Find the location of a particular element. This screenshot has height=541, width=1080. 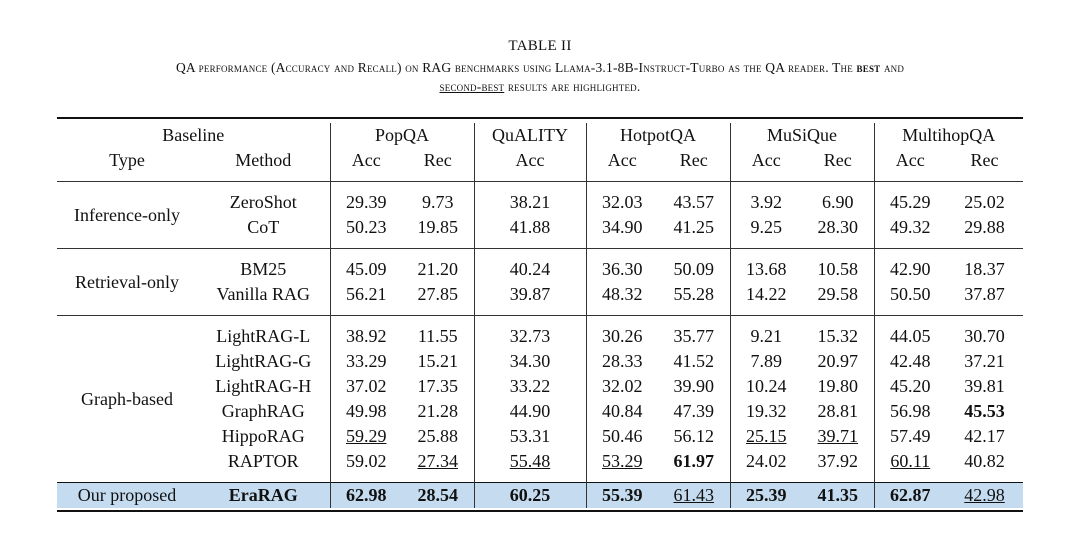

cell-hotpotqa-rec: 41.52 is located at coordinates (694, 361).